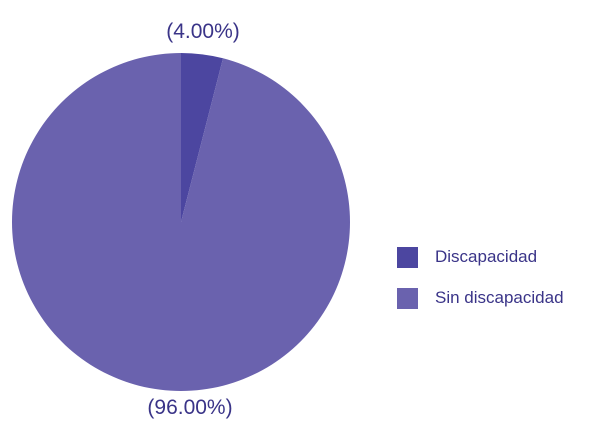 This screenshot has height=421, width=600. Describe the element at coordinates (499, 297) in the screenshot. I see `legend-label: Sin discapacidad` at that location.